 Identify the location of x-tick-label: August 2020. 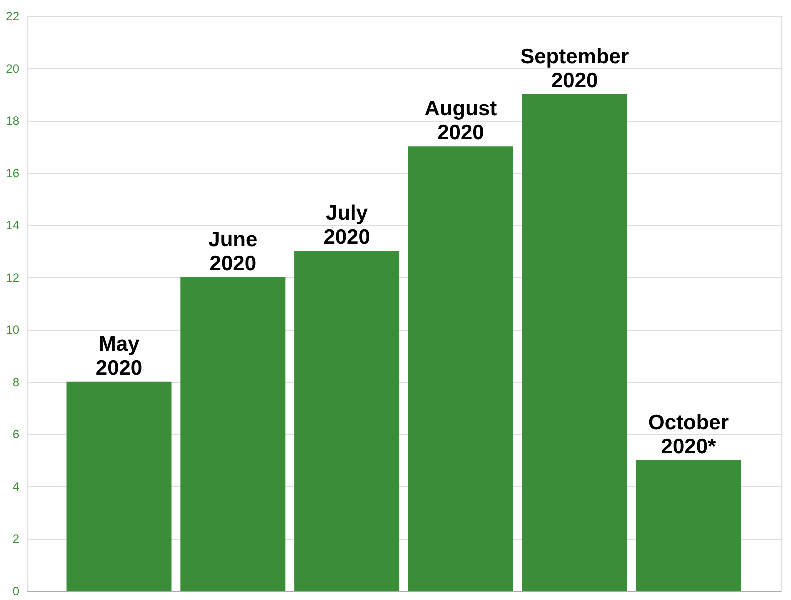
(461, 121).